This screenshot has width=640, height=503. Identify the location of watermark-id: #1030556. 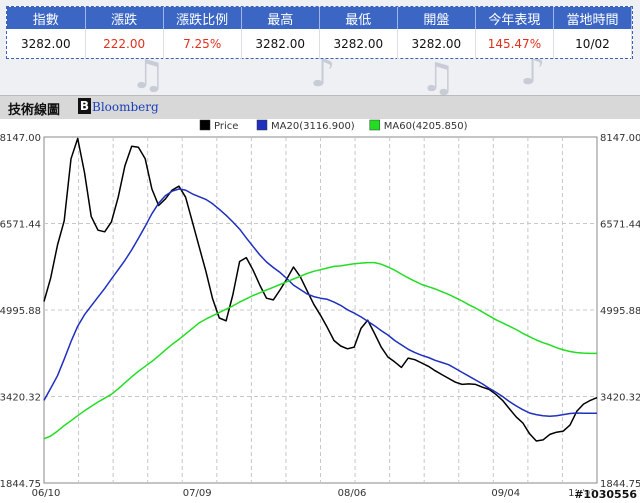
(605, 494).